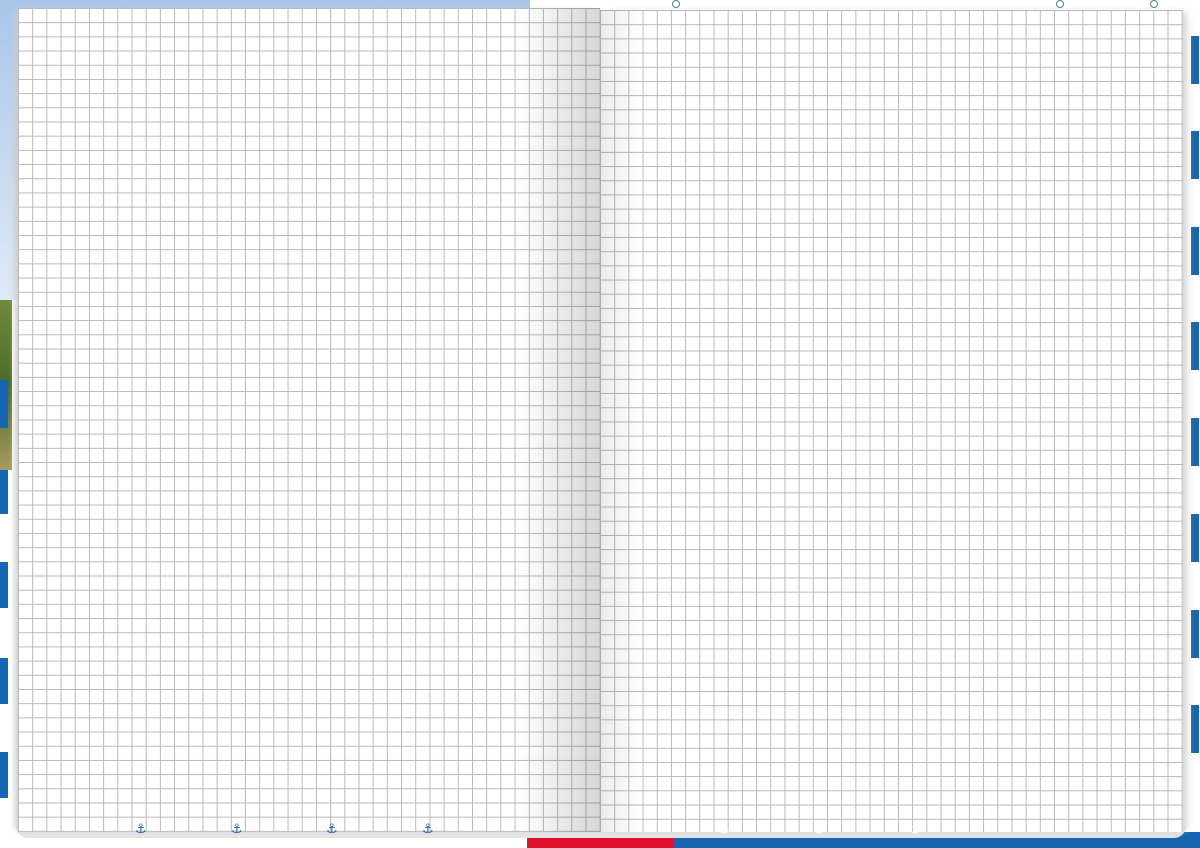 The height and width of the screenshot is (848, 1200). Describe the element at coordinates (560, 420) in the screenshot. I see `gutter-shadow-left` at that location.